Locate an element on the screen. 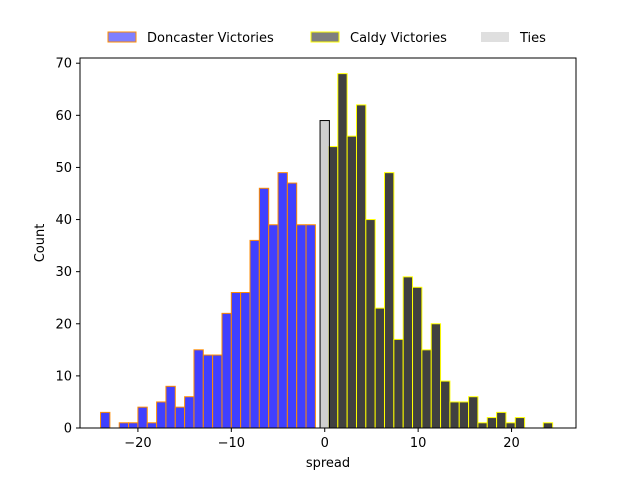 The height and width of the screenshot is (480, 640). x-axis-title: spread is located at coordinates (328, 463).